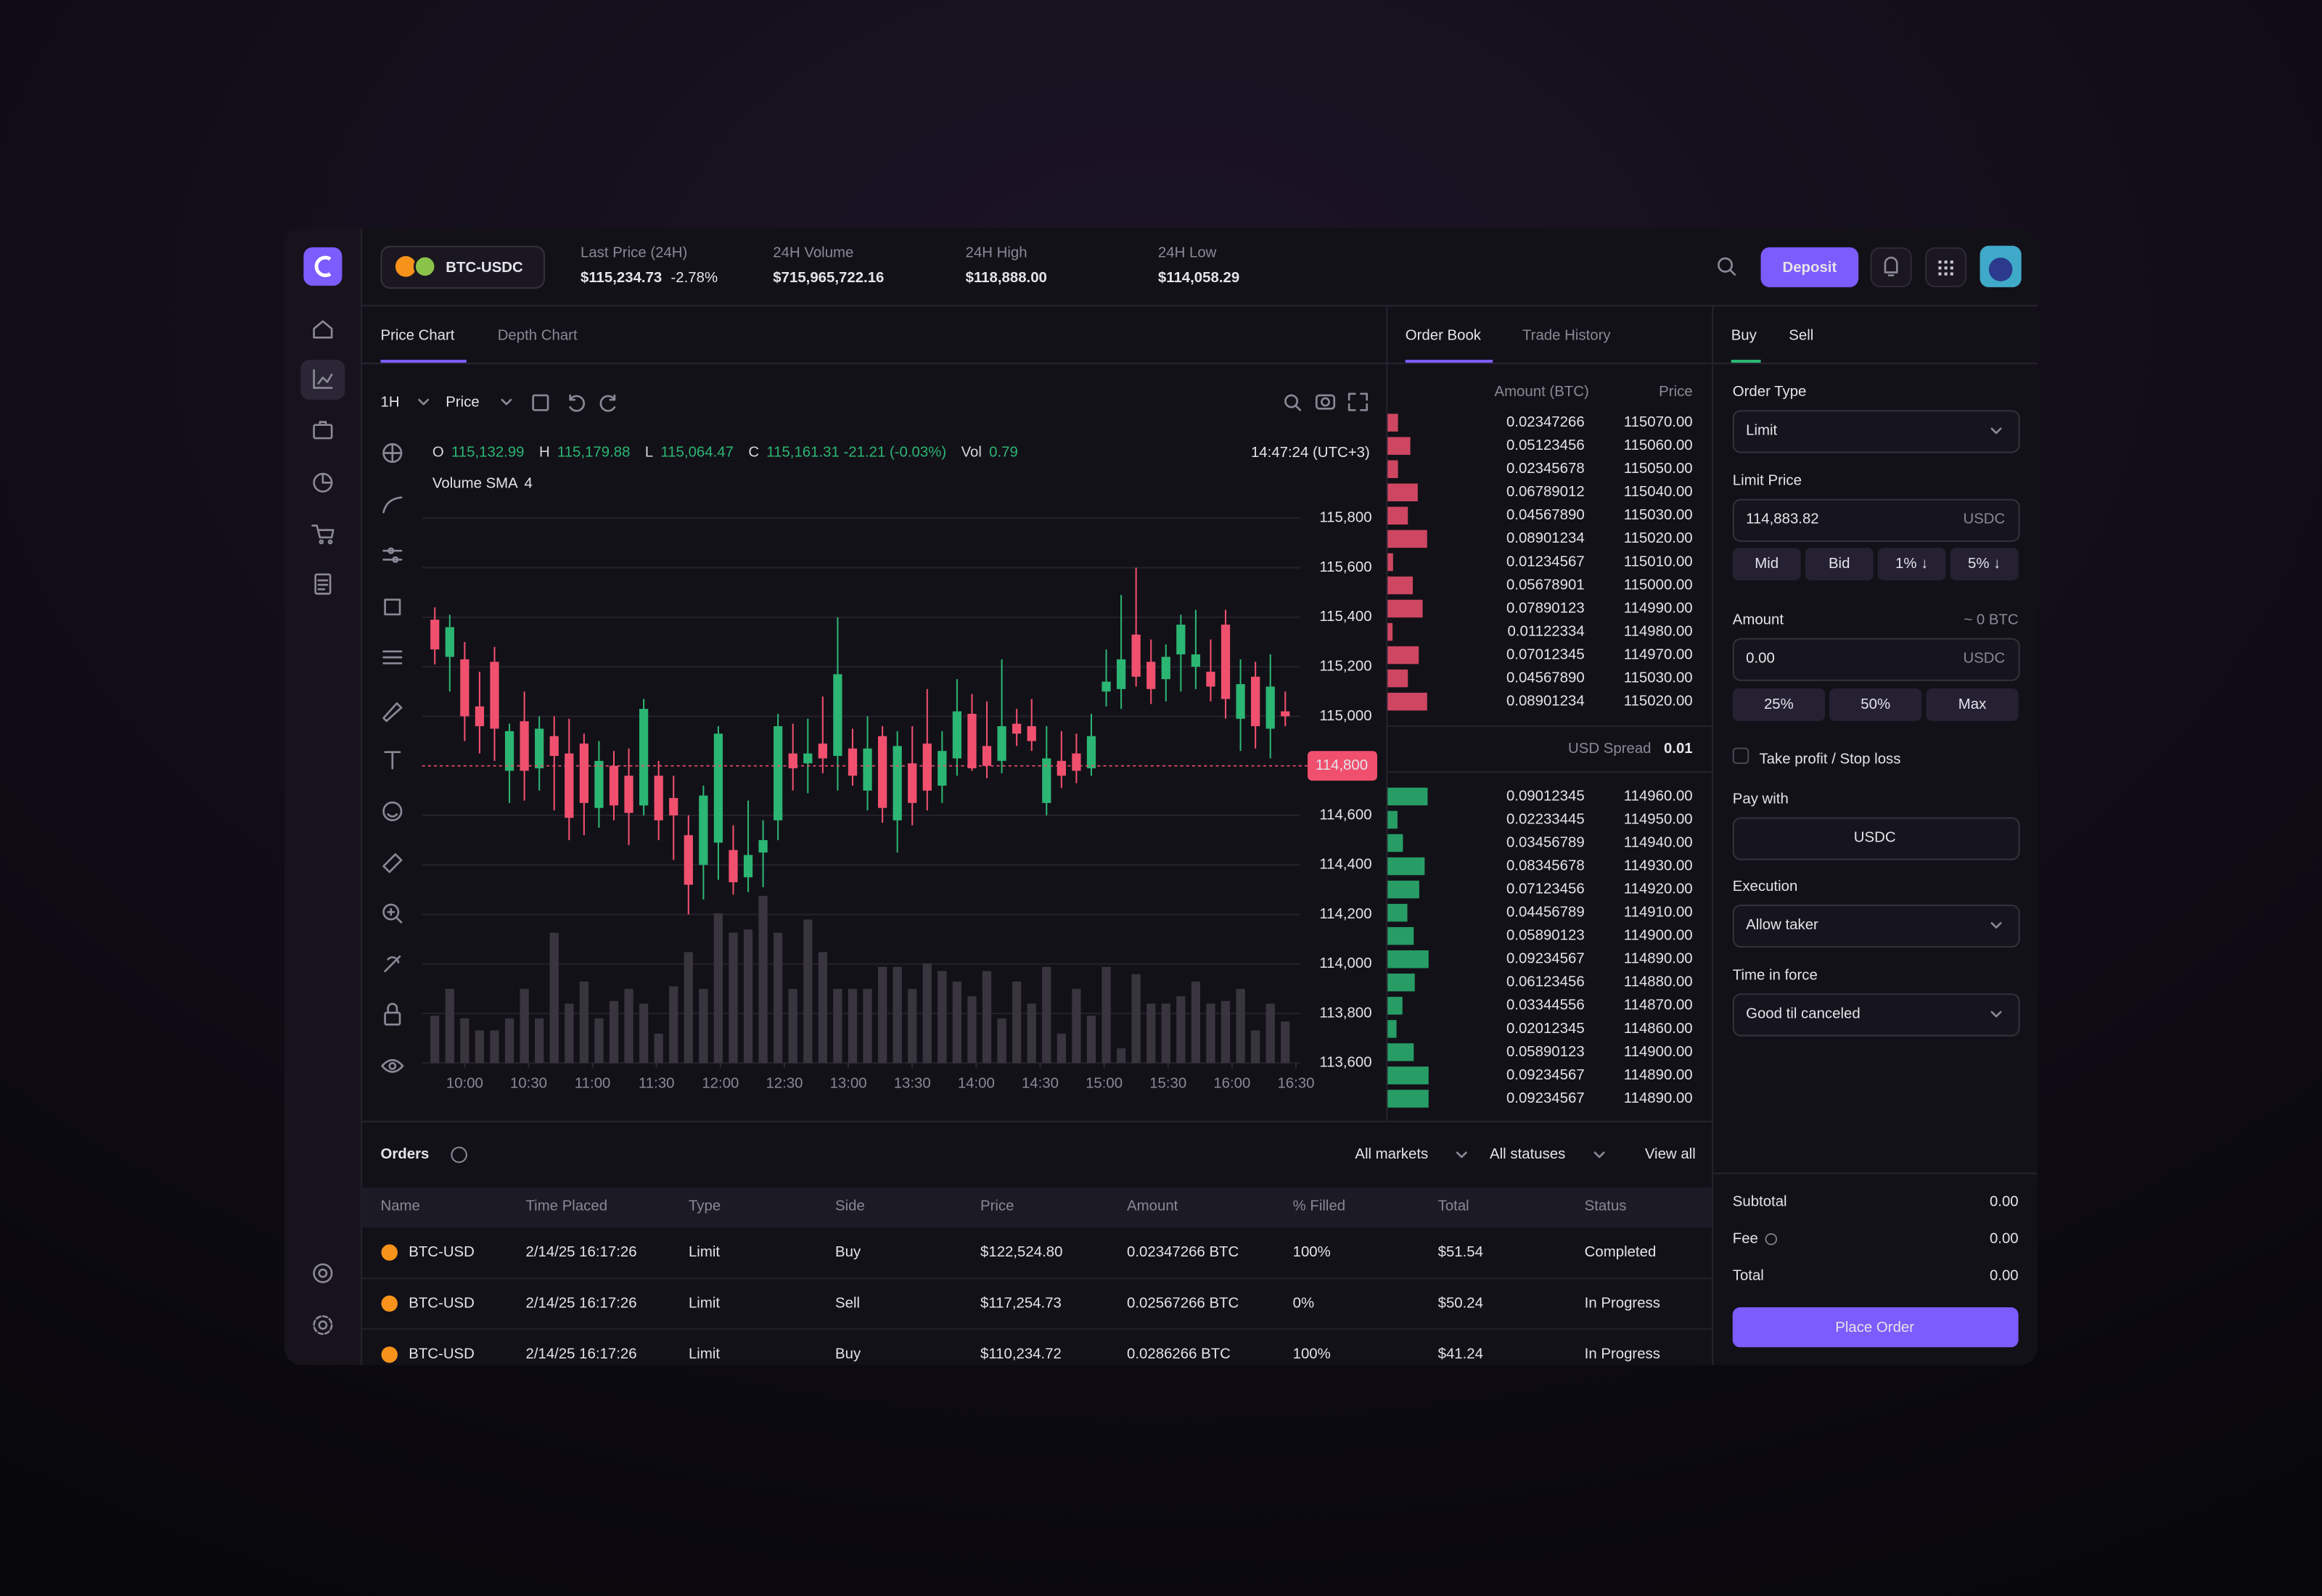  Describe the element at coordinates (1546, 865) in the screenshot. I see `book-amount: 0.08345678` at that location.